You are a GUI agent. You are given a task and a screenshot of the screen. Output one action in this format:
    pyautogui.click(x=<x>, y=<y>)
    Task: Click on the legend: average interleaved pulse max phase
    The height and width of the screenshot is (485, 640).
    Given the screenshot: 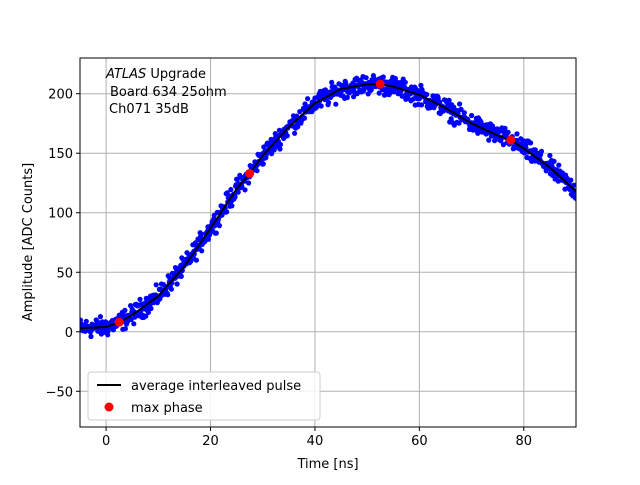 What is the action you would take?
    pyautogui.click(x=204, y=396)
    